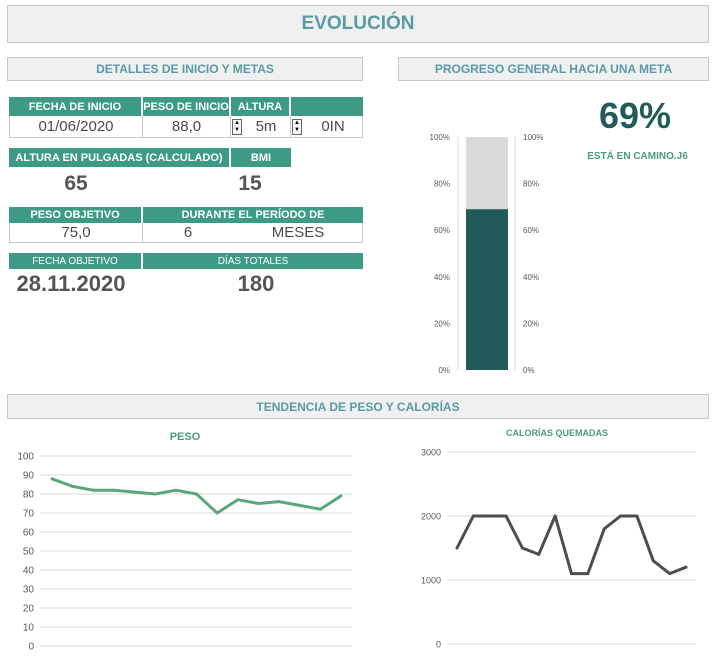 Image resolution: width=722 pixels, height=659 pixels. I want to click on y-tick-label: 50, so click(29, 552).